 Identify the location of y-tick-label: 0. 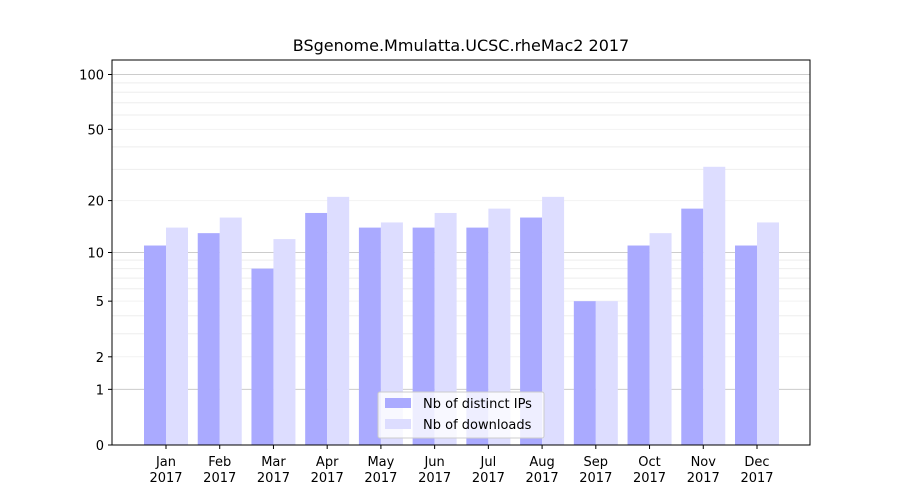
(100, 446).